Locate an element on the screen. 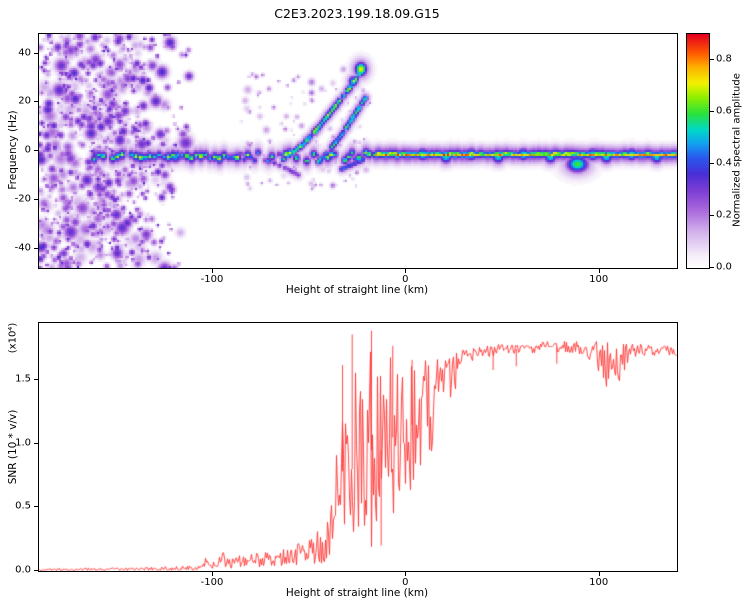 The width and height of the screenshot is (750, 600). bottom-y-scale-label: (x10⁴) is located at coordinates (13, 338).